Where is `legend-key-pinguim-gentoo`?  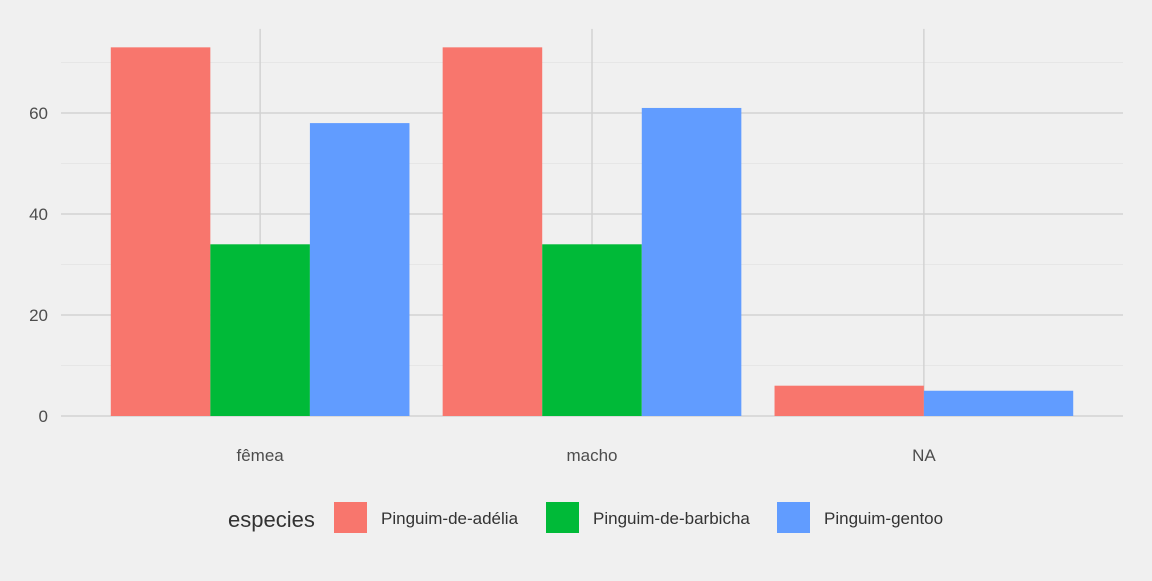 legend-key-pinguim-gentoo is located at coordinates (793, 517).